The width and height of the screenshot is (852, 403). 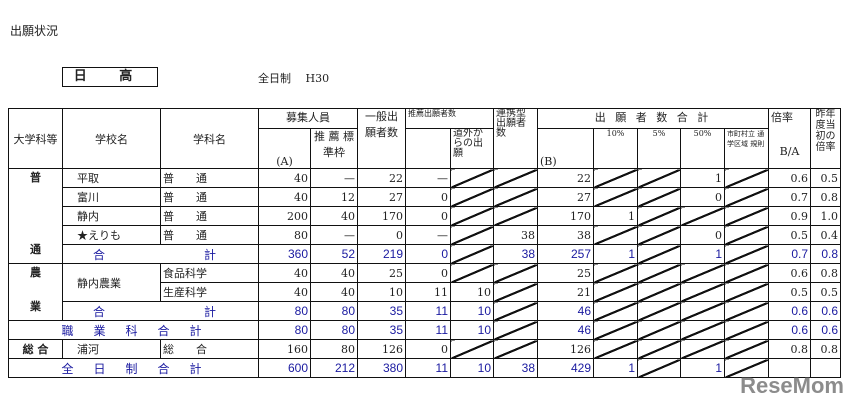 I want to click on category-top: 農, so click(x=35, y=272).